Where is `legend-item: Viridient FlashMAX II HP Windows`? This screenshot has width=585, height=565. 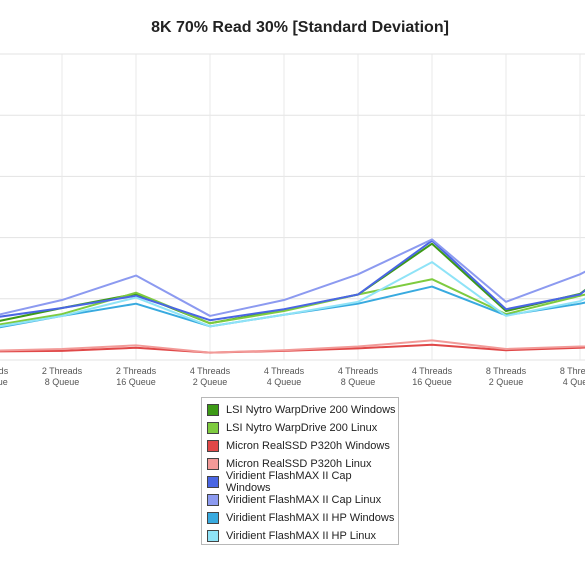 legend-item: Viridient FlashMAX II HP Windows is located at coordinates (302, 518).